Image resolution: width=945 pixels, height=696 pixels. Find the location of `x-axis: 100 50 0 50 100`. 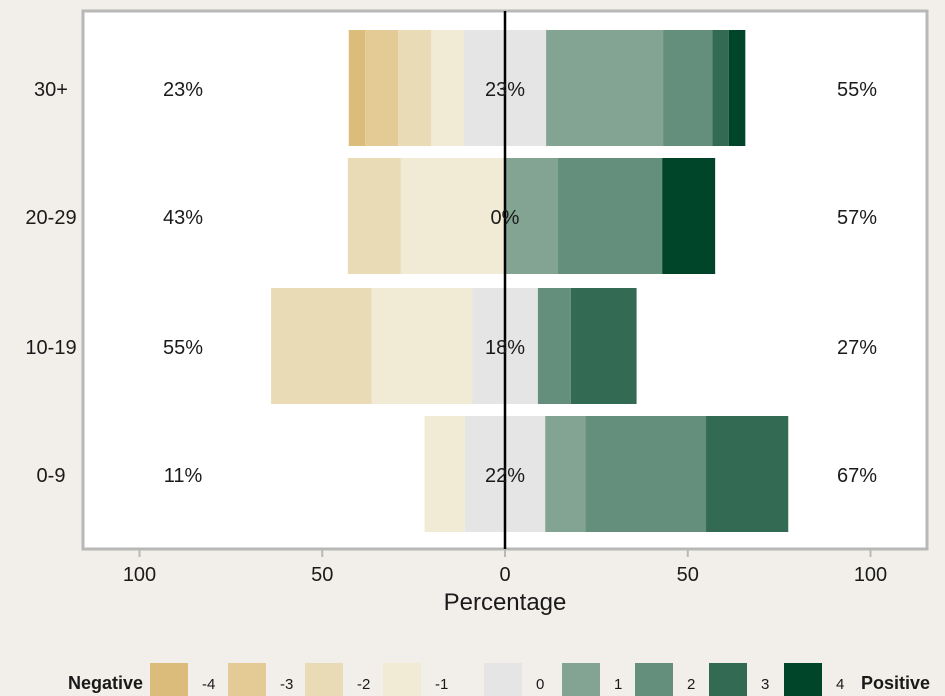

x-axis: 100 50 0 50 100 is located at coordinates (505, 567).